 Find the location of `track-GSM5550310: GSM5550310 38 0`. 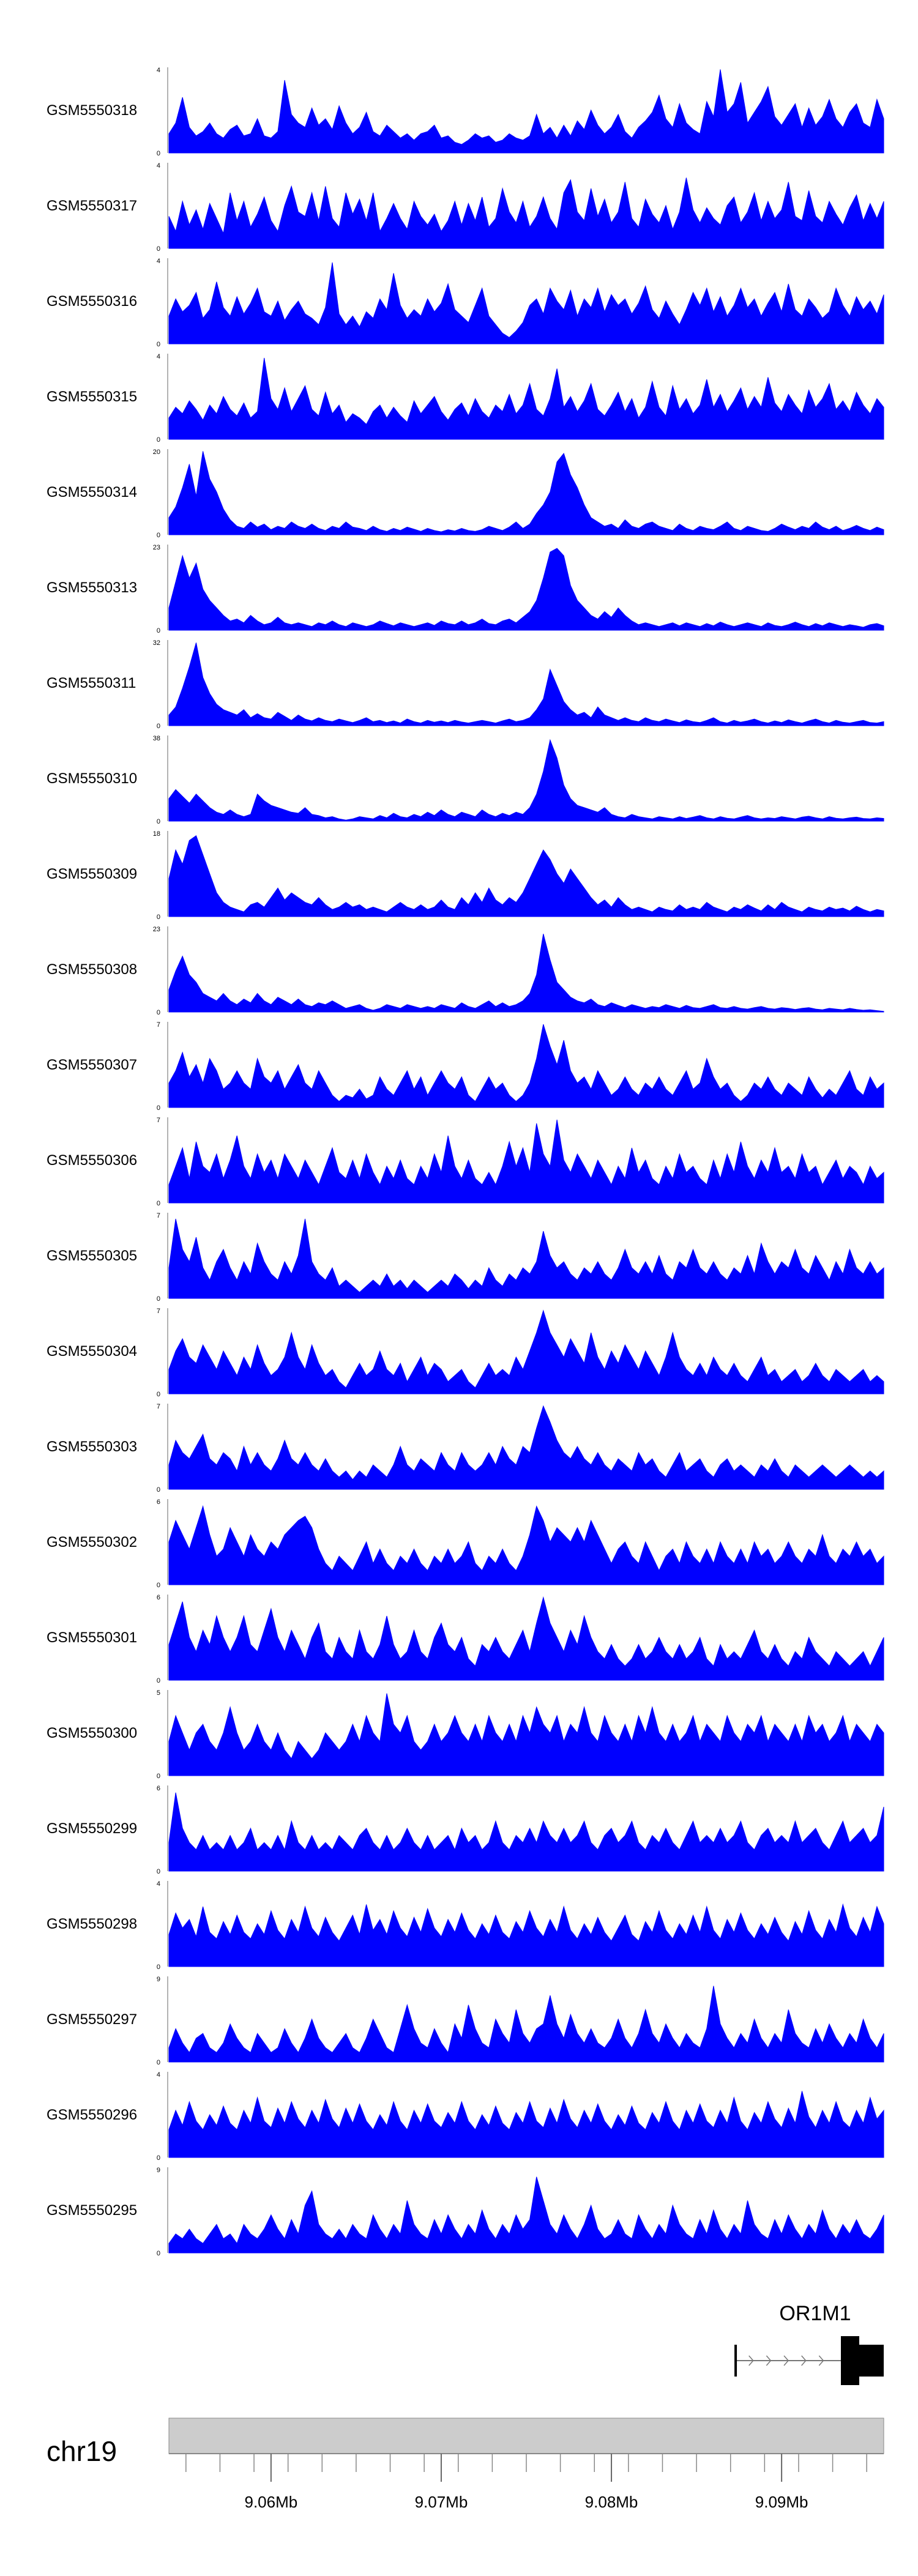

track-GSM5550310: GSM5550310 38 0 is located at coordinates (465, 780).